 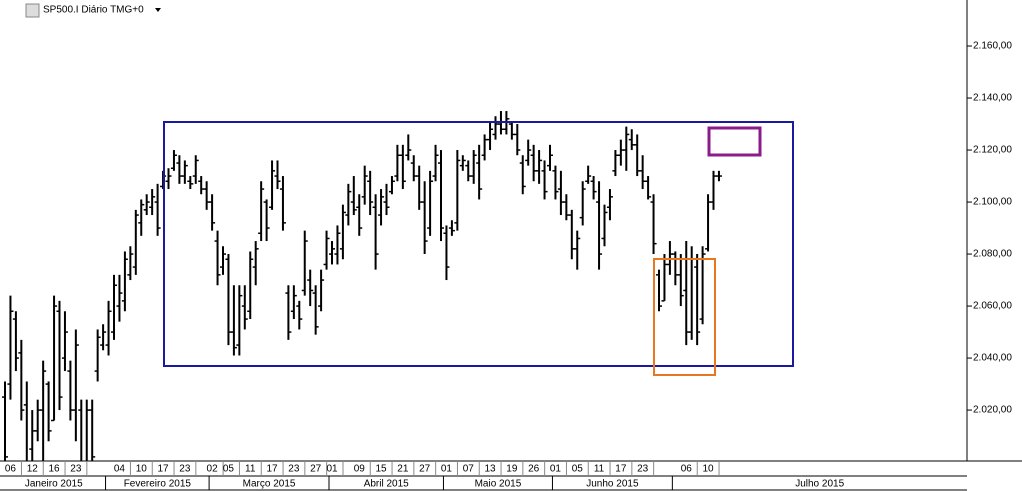 What do you see at coordinates (992, 254) in the screenshot?
I see `y-tick-label: 2.080,00` at bounding box center [992, 254].